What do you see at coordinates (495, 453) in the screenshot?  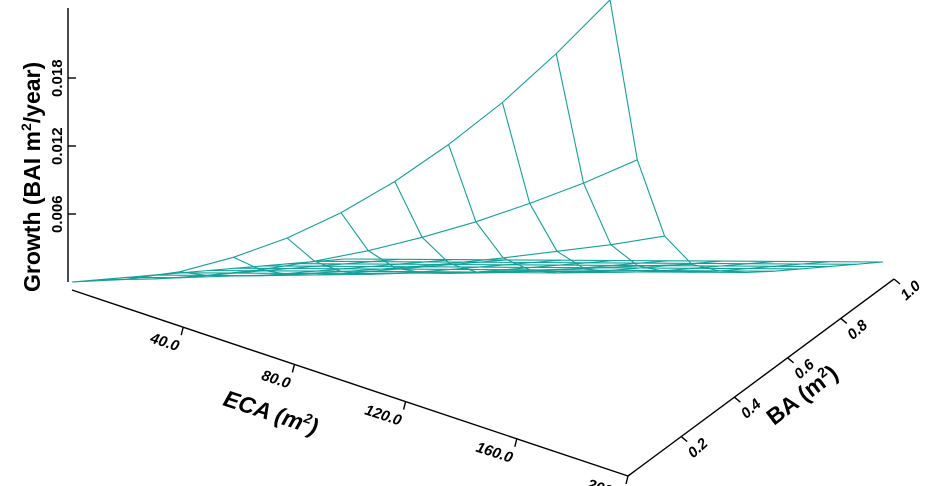 I see `x-tick-label-3: 160.0` at bounding box center [495, 453].